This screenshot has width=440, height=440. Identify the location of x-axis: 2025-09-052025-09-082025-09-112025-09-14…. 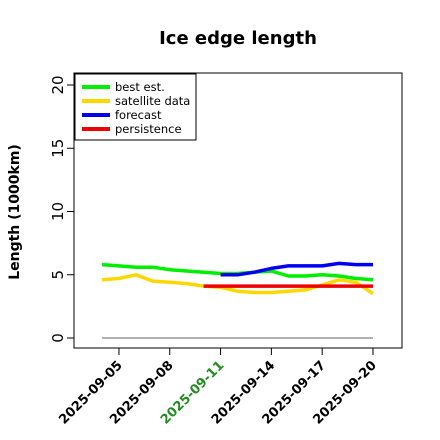
(218, 388).